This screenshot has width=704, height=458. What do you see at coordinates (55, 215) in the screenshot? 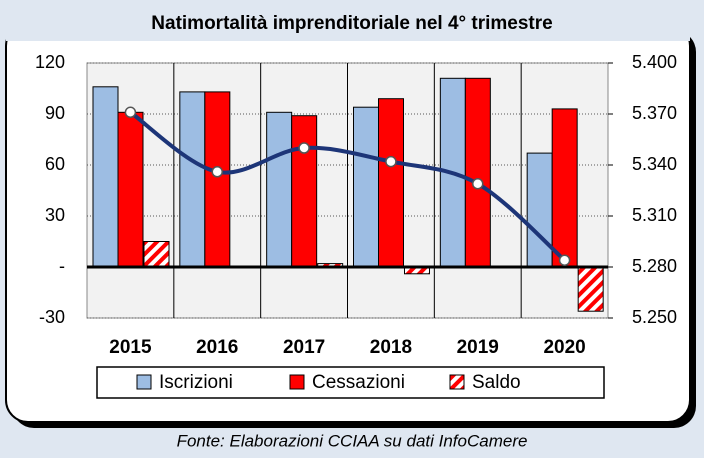
I see `y-tick-label: 30` at bounding box center [55, 215].